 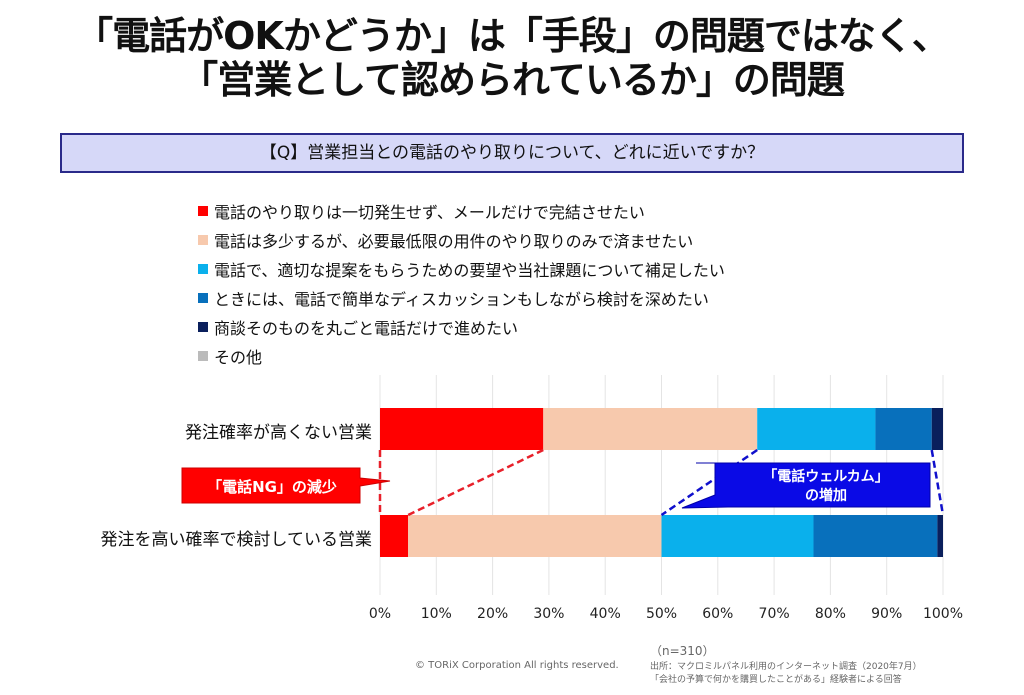 What do you see at coordinates (380, 614) in the screenshot?
I see `x-tick-label: 0%` at bounding box center [380, 614].